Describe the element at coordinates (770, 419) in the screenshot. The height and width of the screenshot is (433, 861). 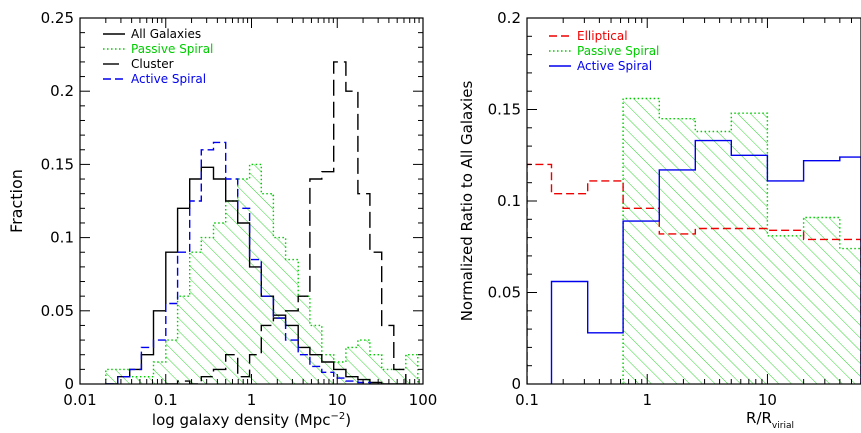
I see `right-x-axis-label: R/Rvirial` at that location.